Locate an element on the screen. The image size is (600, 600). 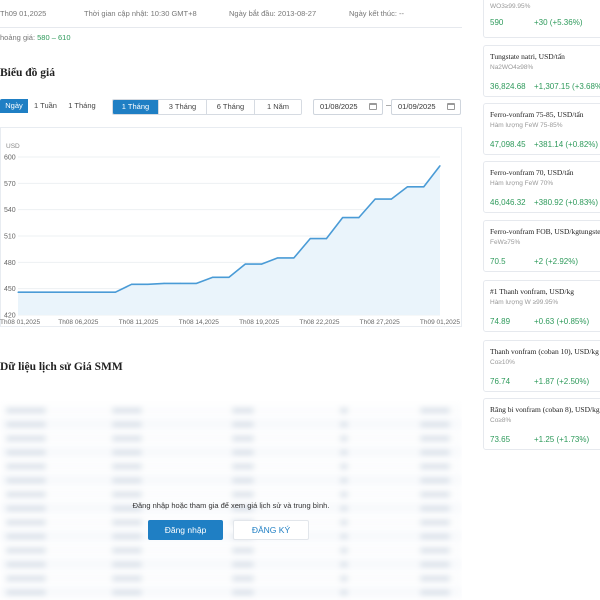
x-tick-label: Th08 22,2025 is located at coordinates (319, 322).